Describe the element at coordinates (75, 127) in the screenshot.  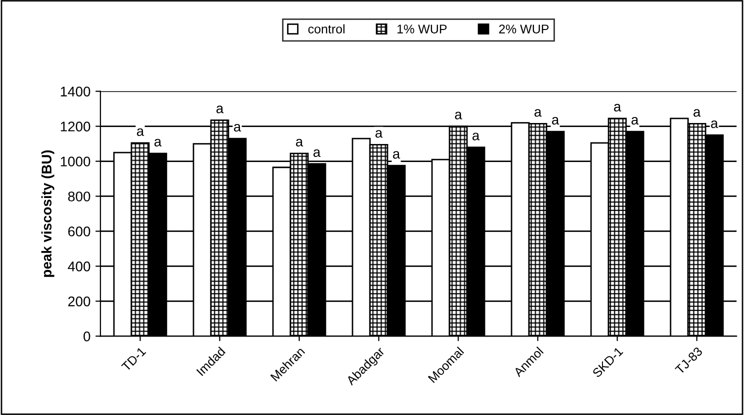
I see `y-tick-label: 1200` at that location.